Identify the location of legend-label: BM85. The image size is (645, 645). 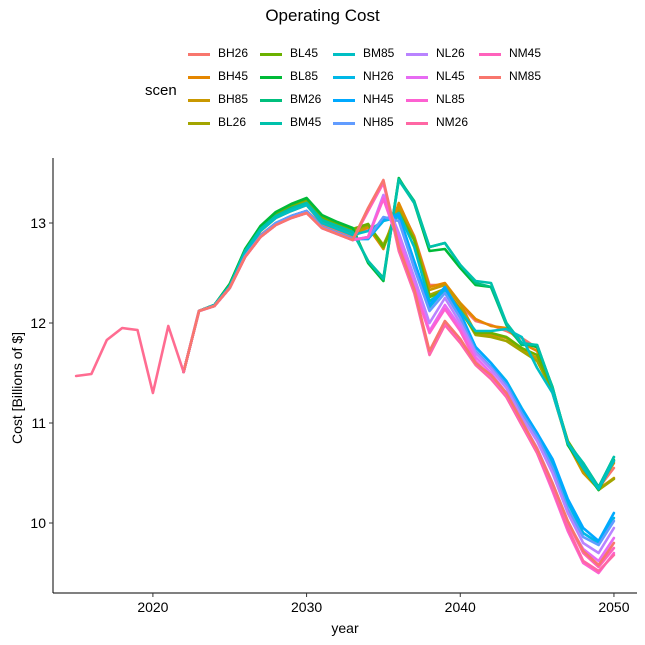
(379, 53).